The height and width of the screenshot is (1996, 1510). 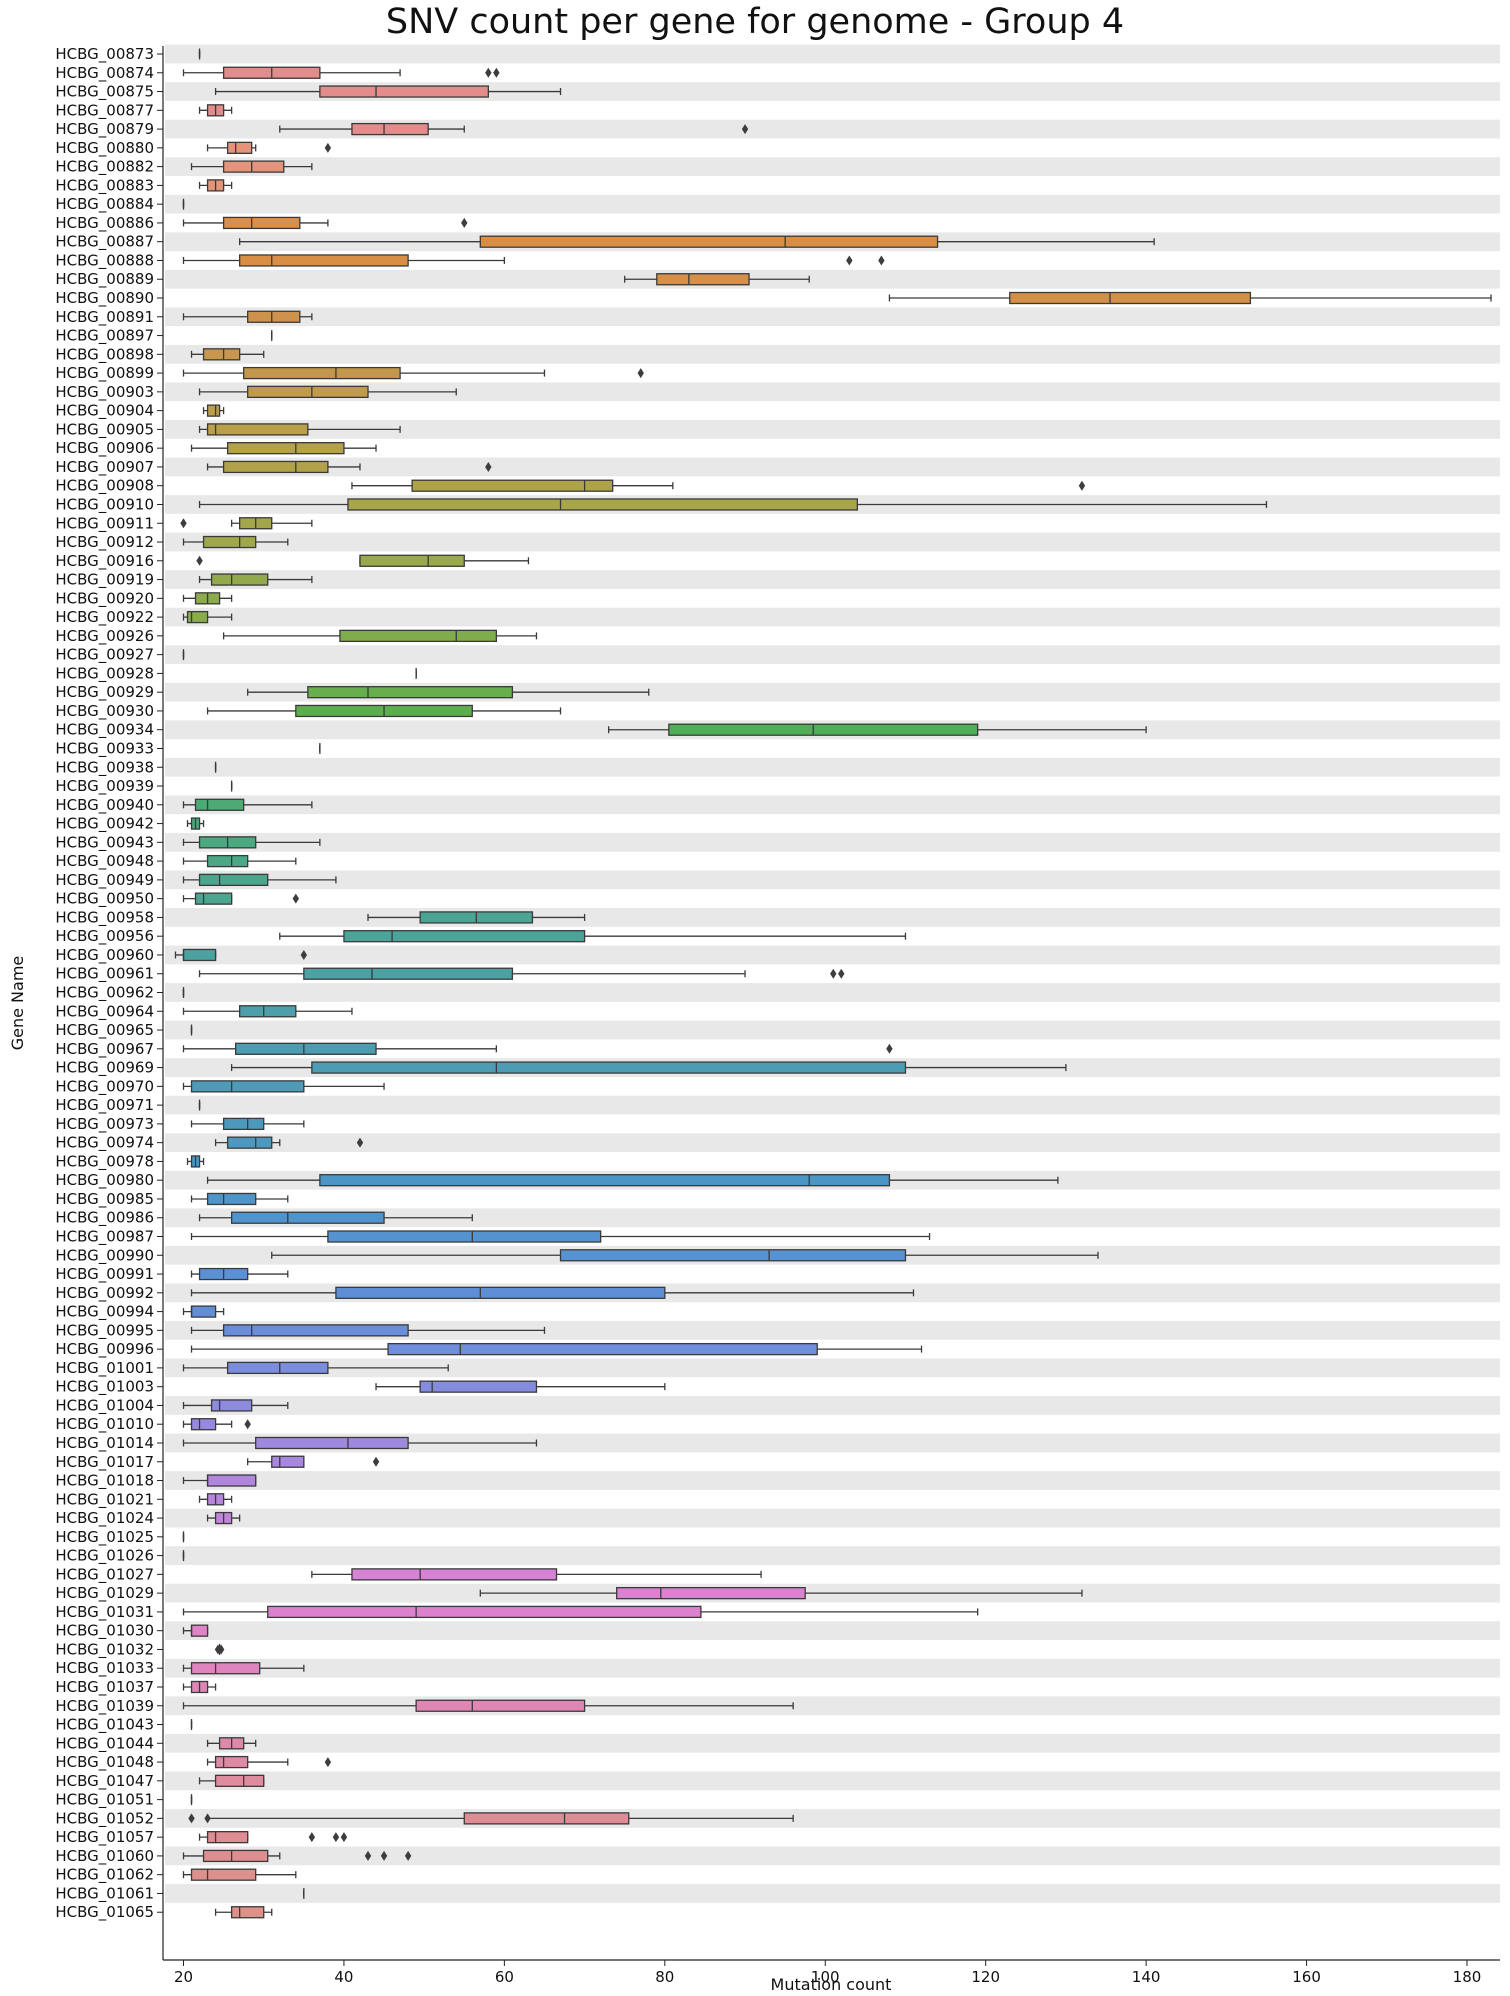 I want to click on y-tick-label: HCBG_00995, so click(x=104, y=1330).